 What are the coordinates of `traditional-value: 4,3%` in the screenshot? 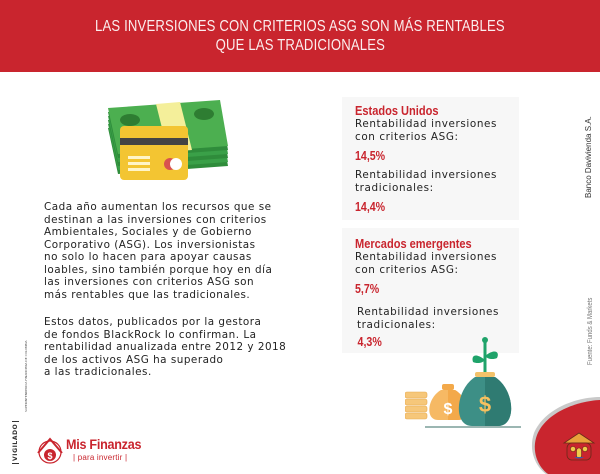 It's located at (369, 342).